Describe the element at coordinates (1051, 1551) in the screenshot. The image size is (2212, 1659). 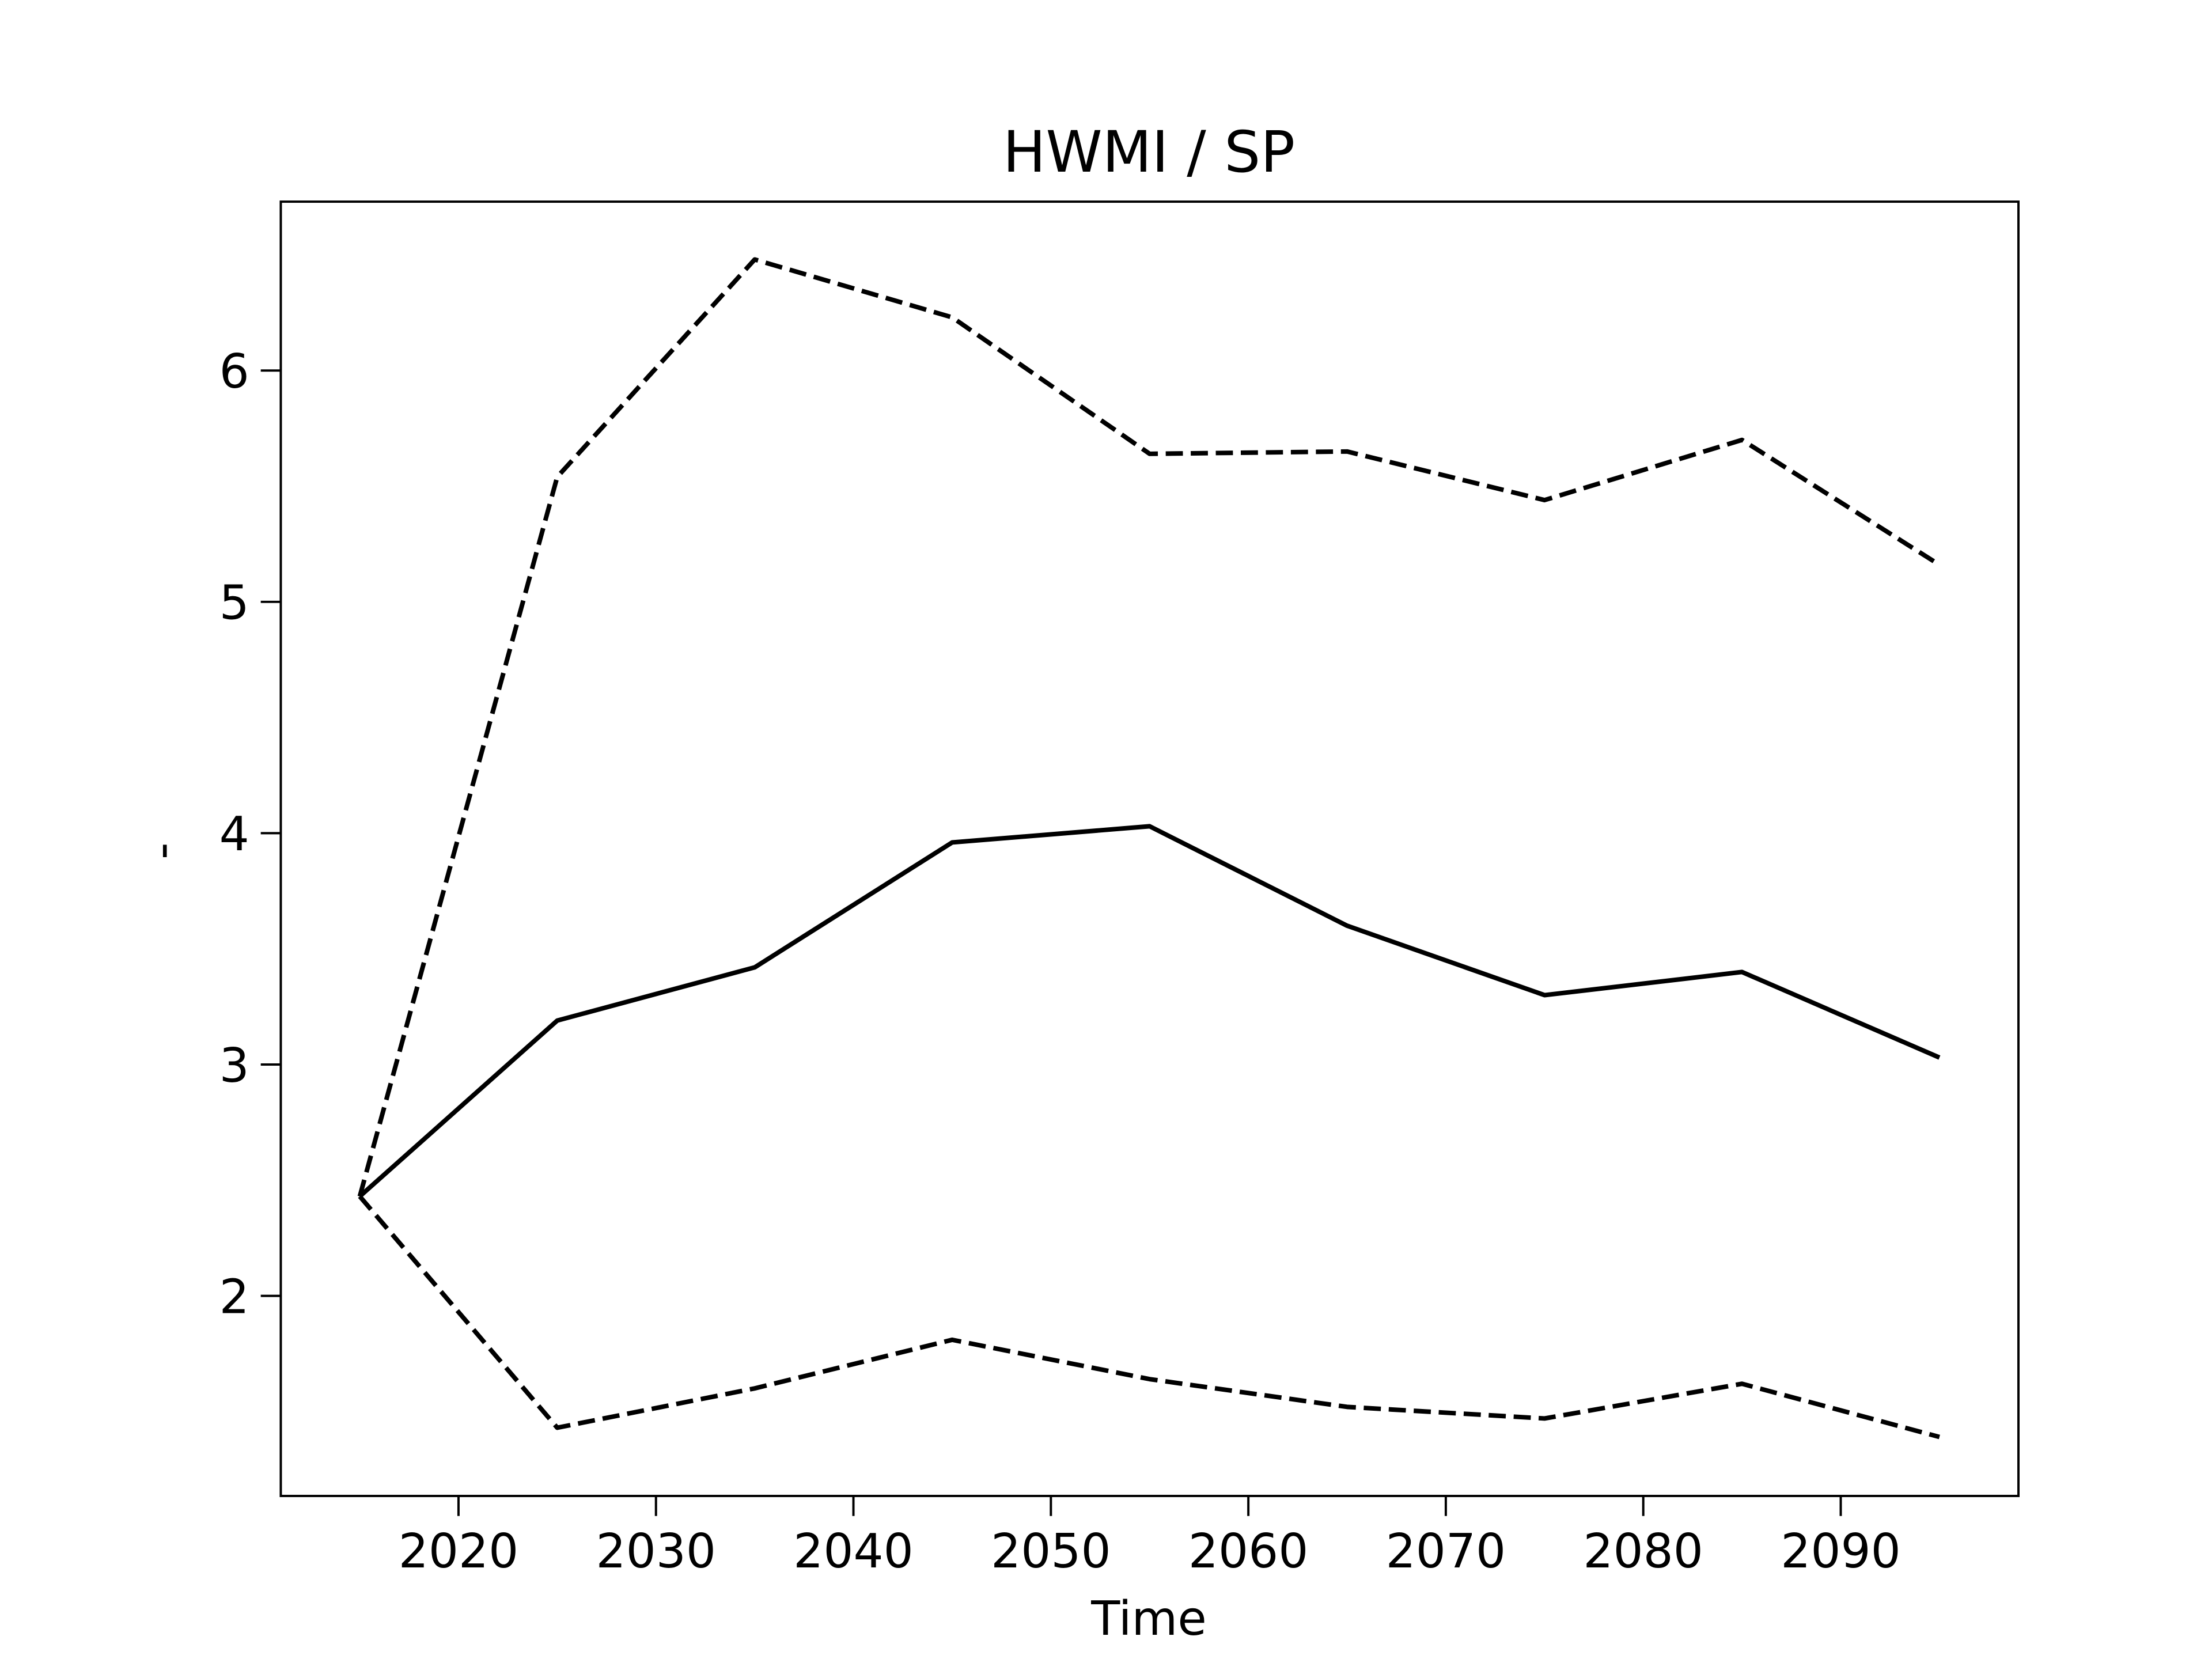
I see `x-tick-label: 2050` at that location.